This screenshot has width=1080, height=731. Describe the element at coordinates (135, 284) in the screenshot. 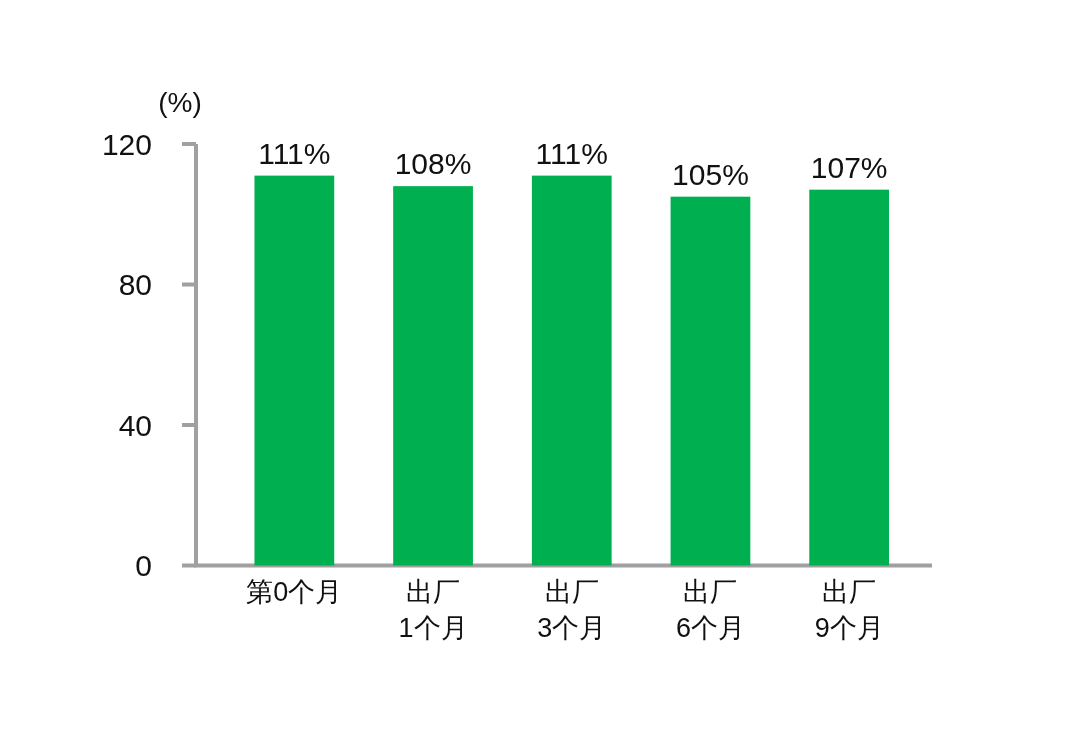

I see `y-tick-label: 80` at that location.